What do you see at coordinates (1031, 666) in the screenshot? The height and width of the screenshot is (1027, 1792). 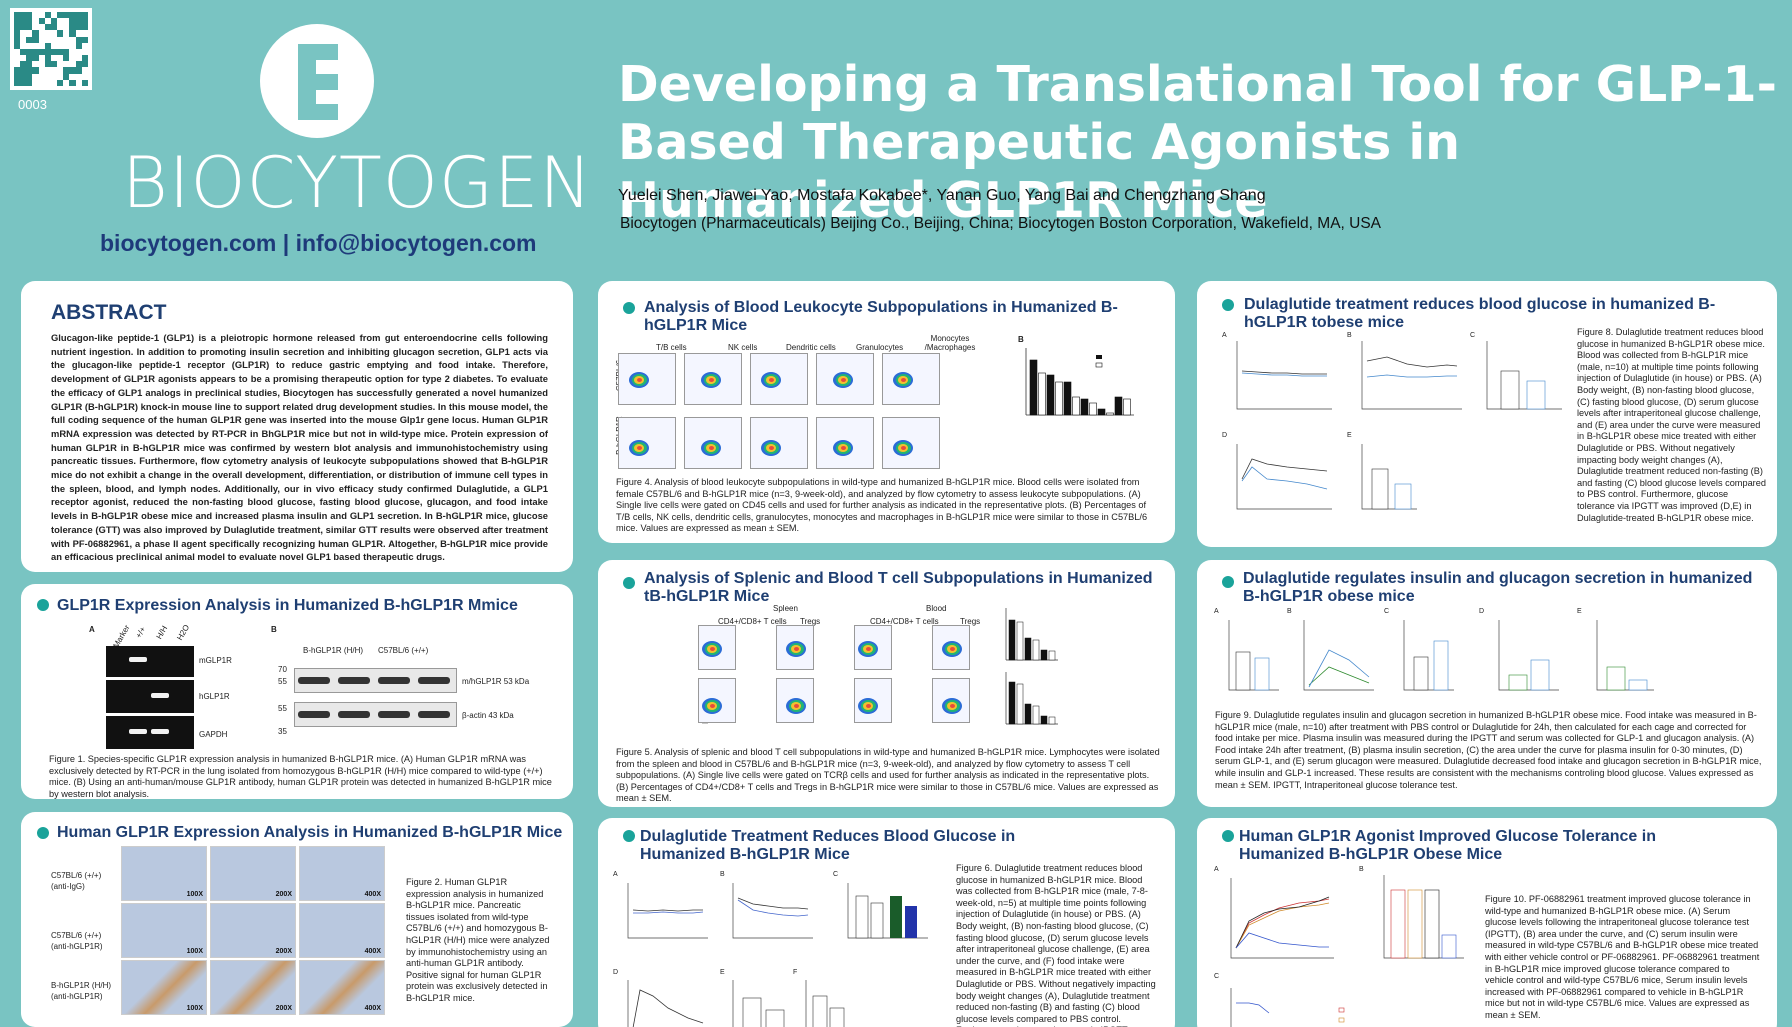 I see `t-cell-bar-charts` at bounding box center [1031, 666].